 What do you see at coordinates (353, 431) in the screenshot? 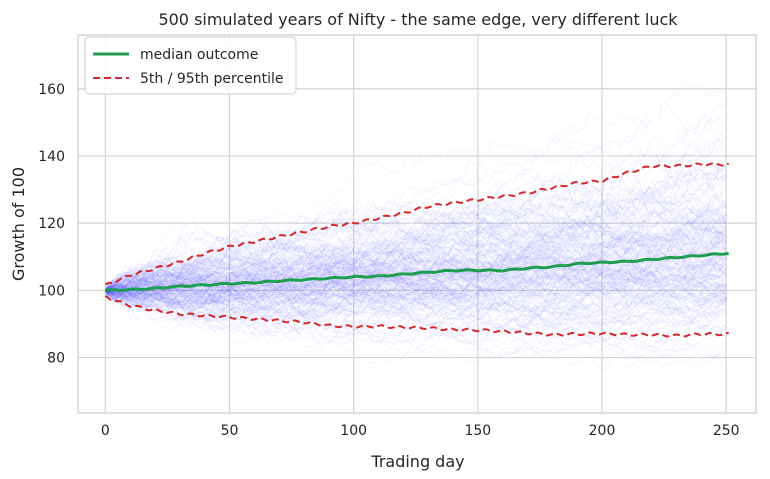
I see `x-tick-label: 100` at bounding box center [353, 431].